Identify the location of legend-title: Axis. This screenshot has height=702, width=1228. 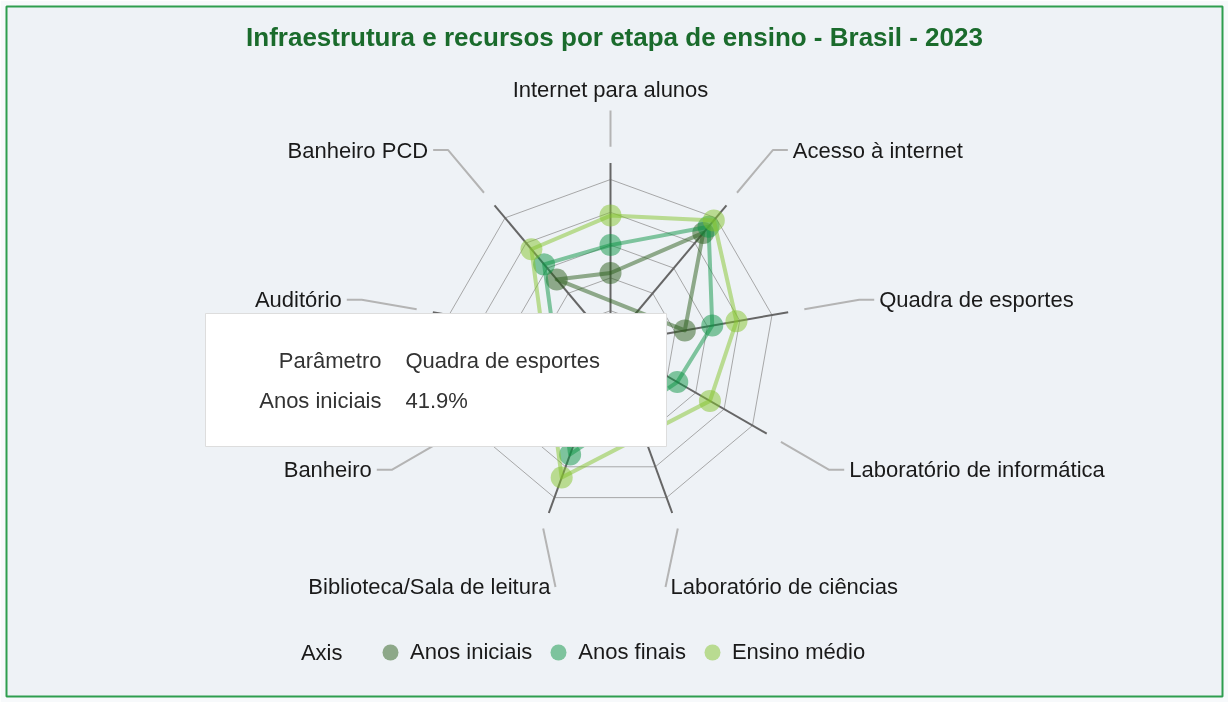
(321, 652).